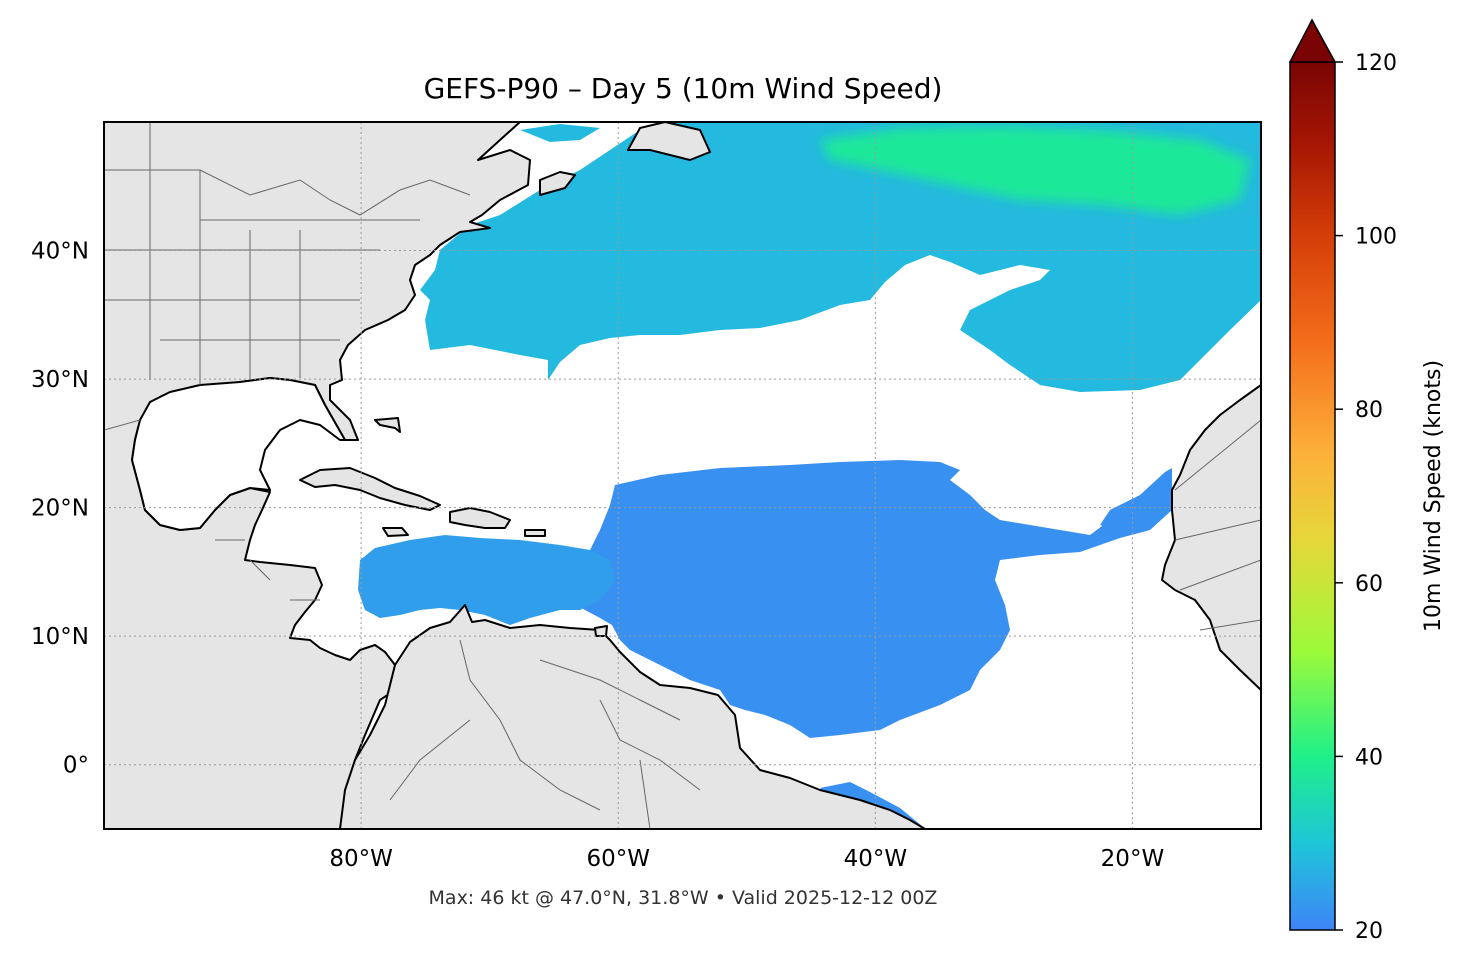  What do you see at coordinates (746, 859) in the screenshot?
I see `longitude-tick-labels: 80°W 60°W 40°W 20°W` at bounding box center [746, 859].